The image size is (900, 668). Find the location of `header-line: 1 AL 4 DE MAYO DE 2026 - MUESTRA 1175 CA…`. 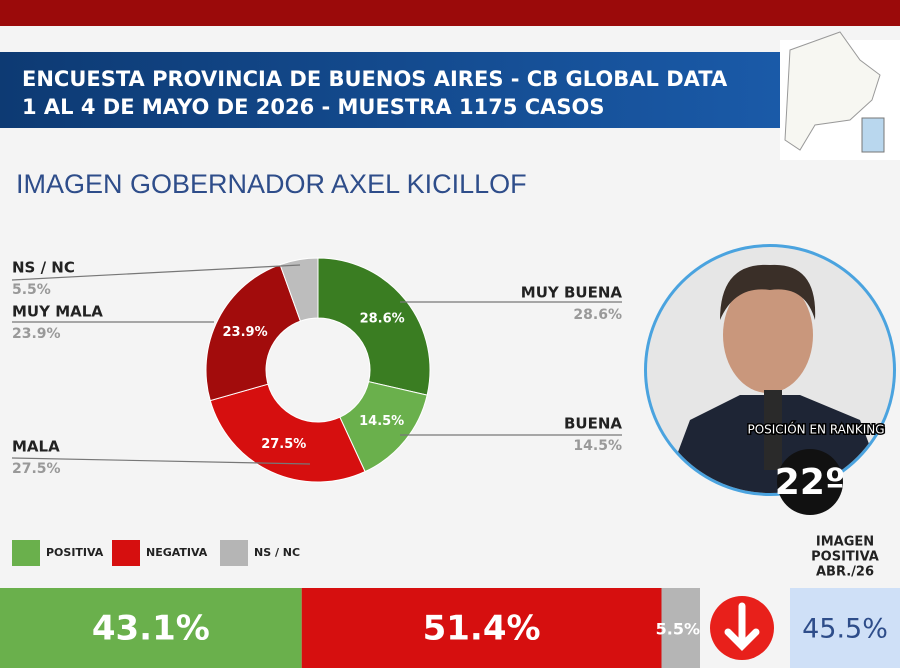

header-line: 1 AL 4 DE MAYO DE 2026 - MUESTRA 1175 CA… is located at coordinates (313, 107).